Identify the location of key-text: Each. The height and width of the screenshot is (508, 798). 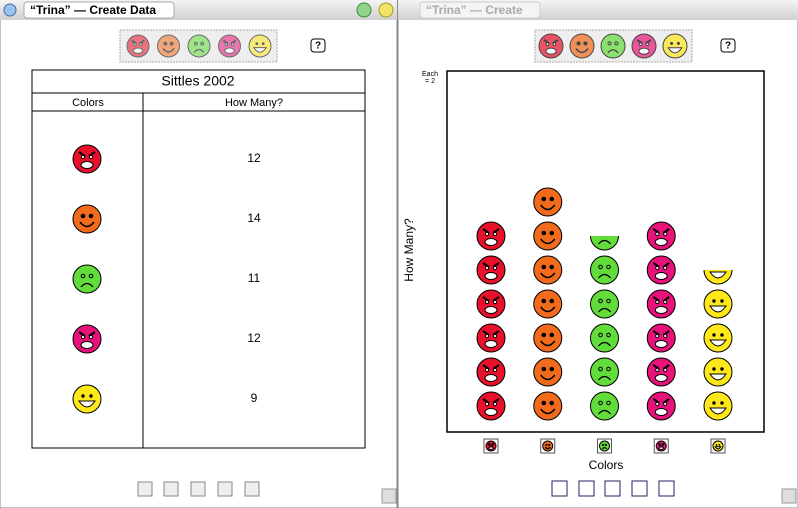
(430, 74).